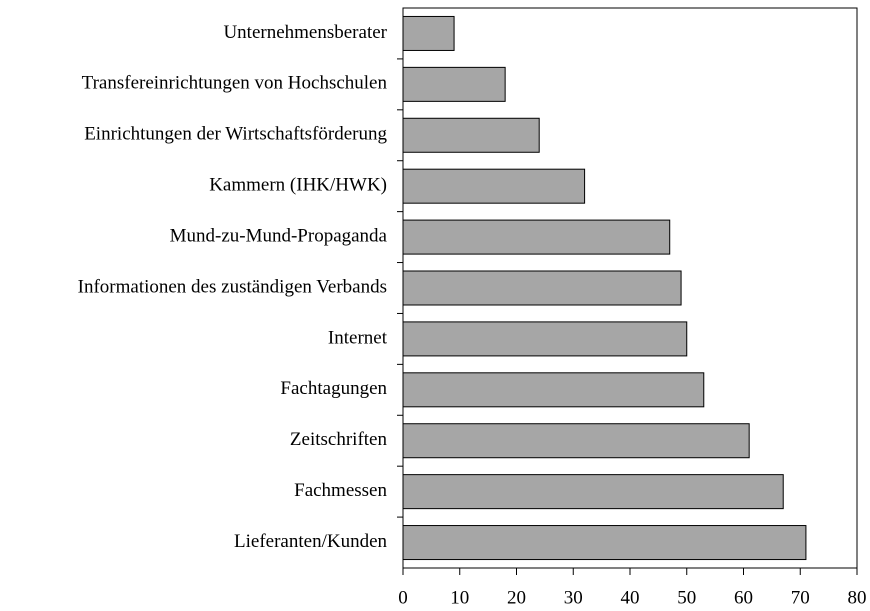  Describe the element at coordinates (339, 439) in the screenshot. I see `y-tick-label: Zeitschriften` at that location.